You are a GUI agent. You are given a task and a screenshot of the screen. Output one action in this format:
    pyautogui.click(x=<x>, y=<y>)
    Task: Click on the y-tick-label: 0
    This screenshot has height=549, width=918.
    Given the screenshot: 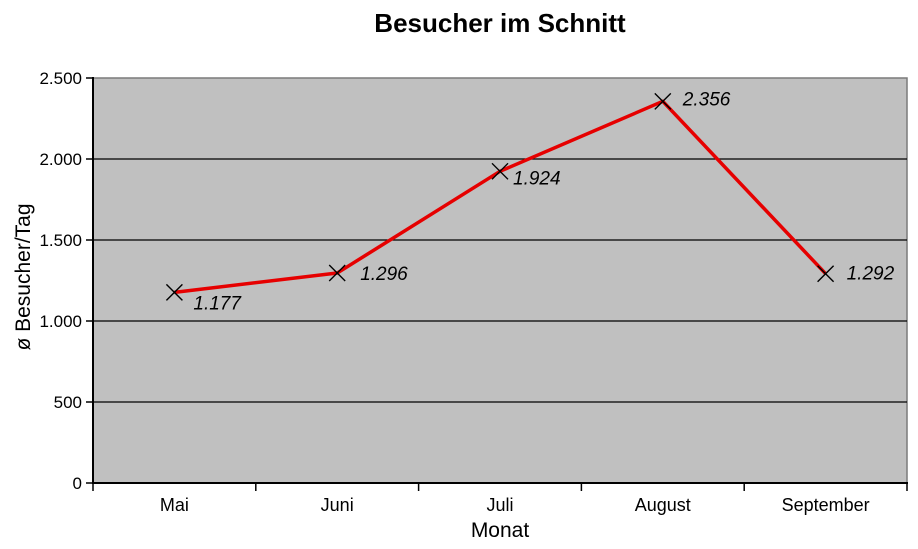 What is the action you would take?
    pyautogui.click(x=77, y=483)
    